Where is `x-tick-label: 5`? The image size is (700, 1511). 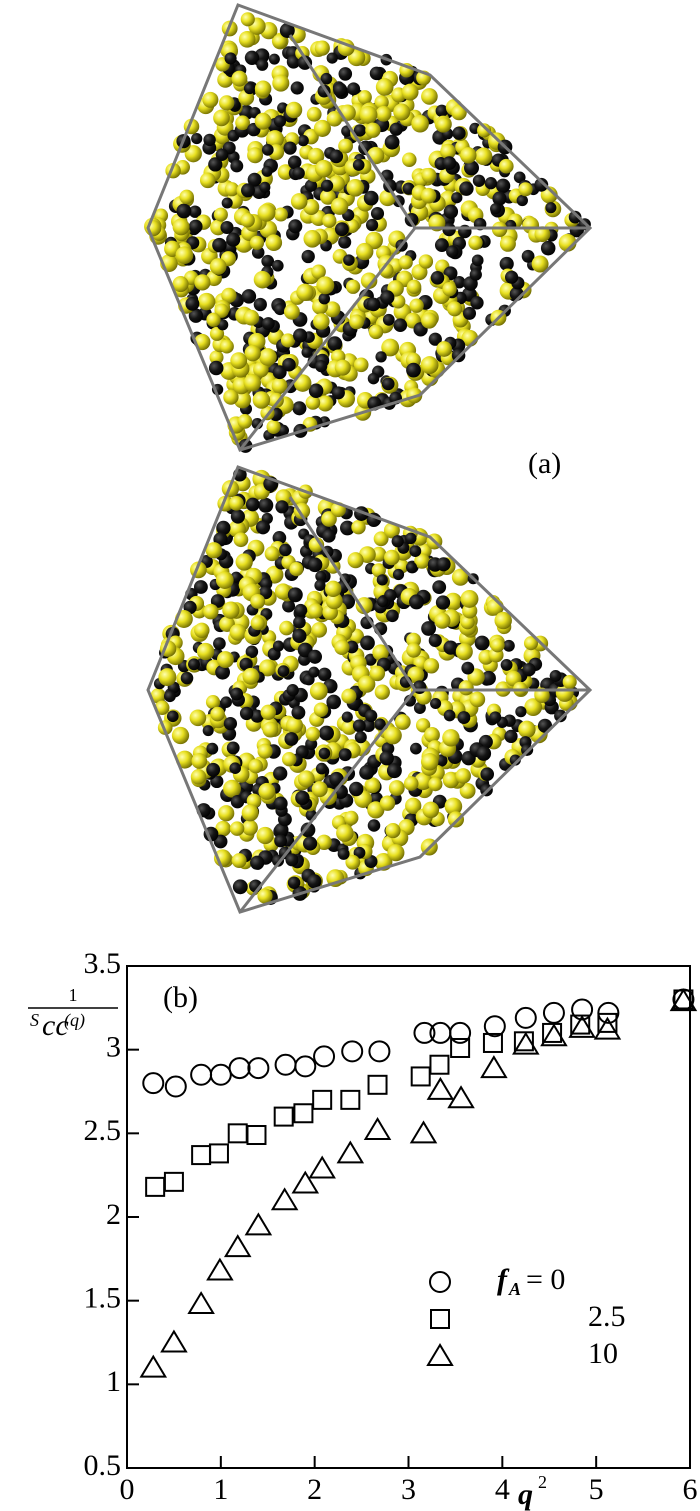 x-tick-label: 5 is located at coordinates (596, 1489).